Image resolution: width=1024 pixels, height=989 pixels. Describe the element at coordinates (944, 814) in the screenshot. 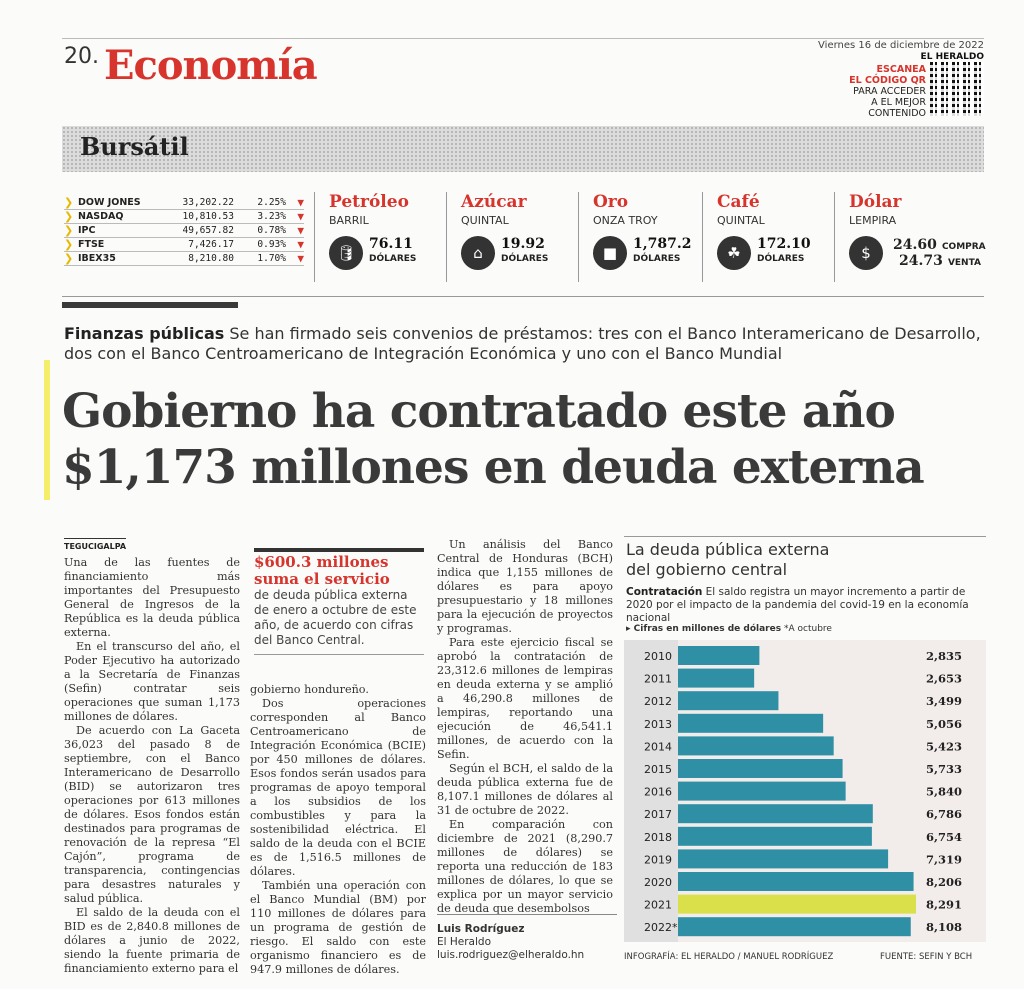

I see `value-label: 6,786` at that location.